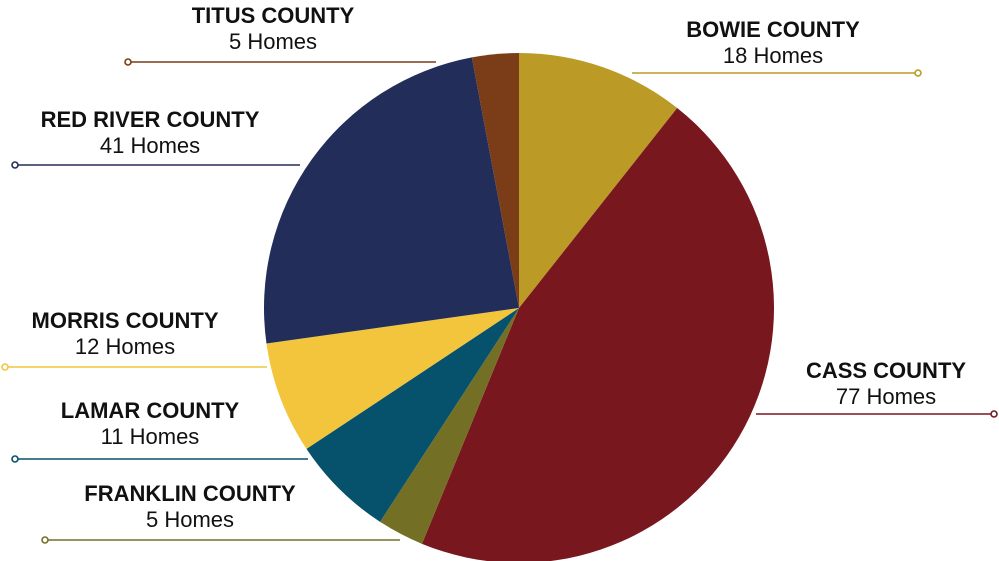  What do you see at coordinates (150, 436) in the screenshot?
I see `slice-value-lamar-county: 11 Homes` at bounding box center [150, 436].